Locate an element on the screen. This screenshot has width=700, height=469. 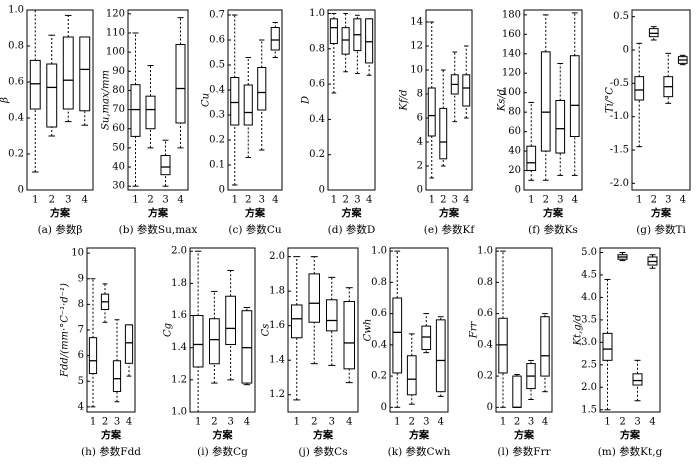
y-tick-label: 6 is located at coordinates (420, 118).